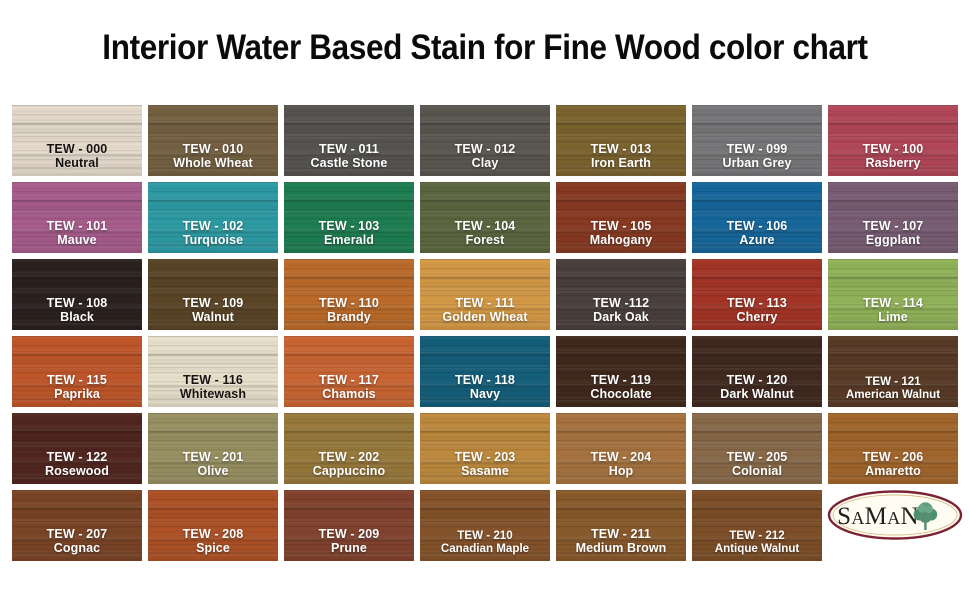  What do you see at coordinates (77, 394) in the screenshot?
I see `swatch-name: Paprika` at bounding box center [77, 394].